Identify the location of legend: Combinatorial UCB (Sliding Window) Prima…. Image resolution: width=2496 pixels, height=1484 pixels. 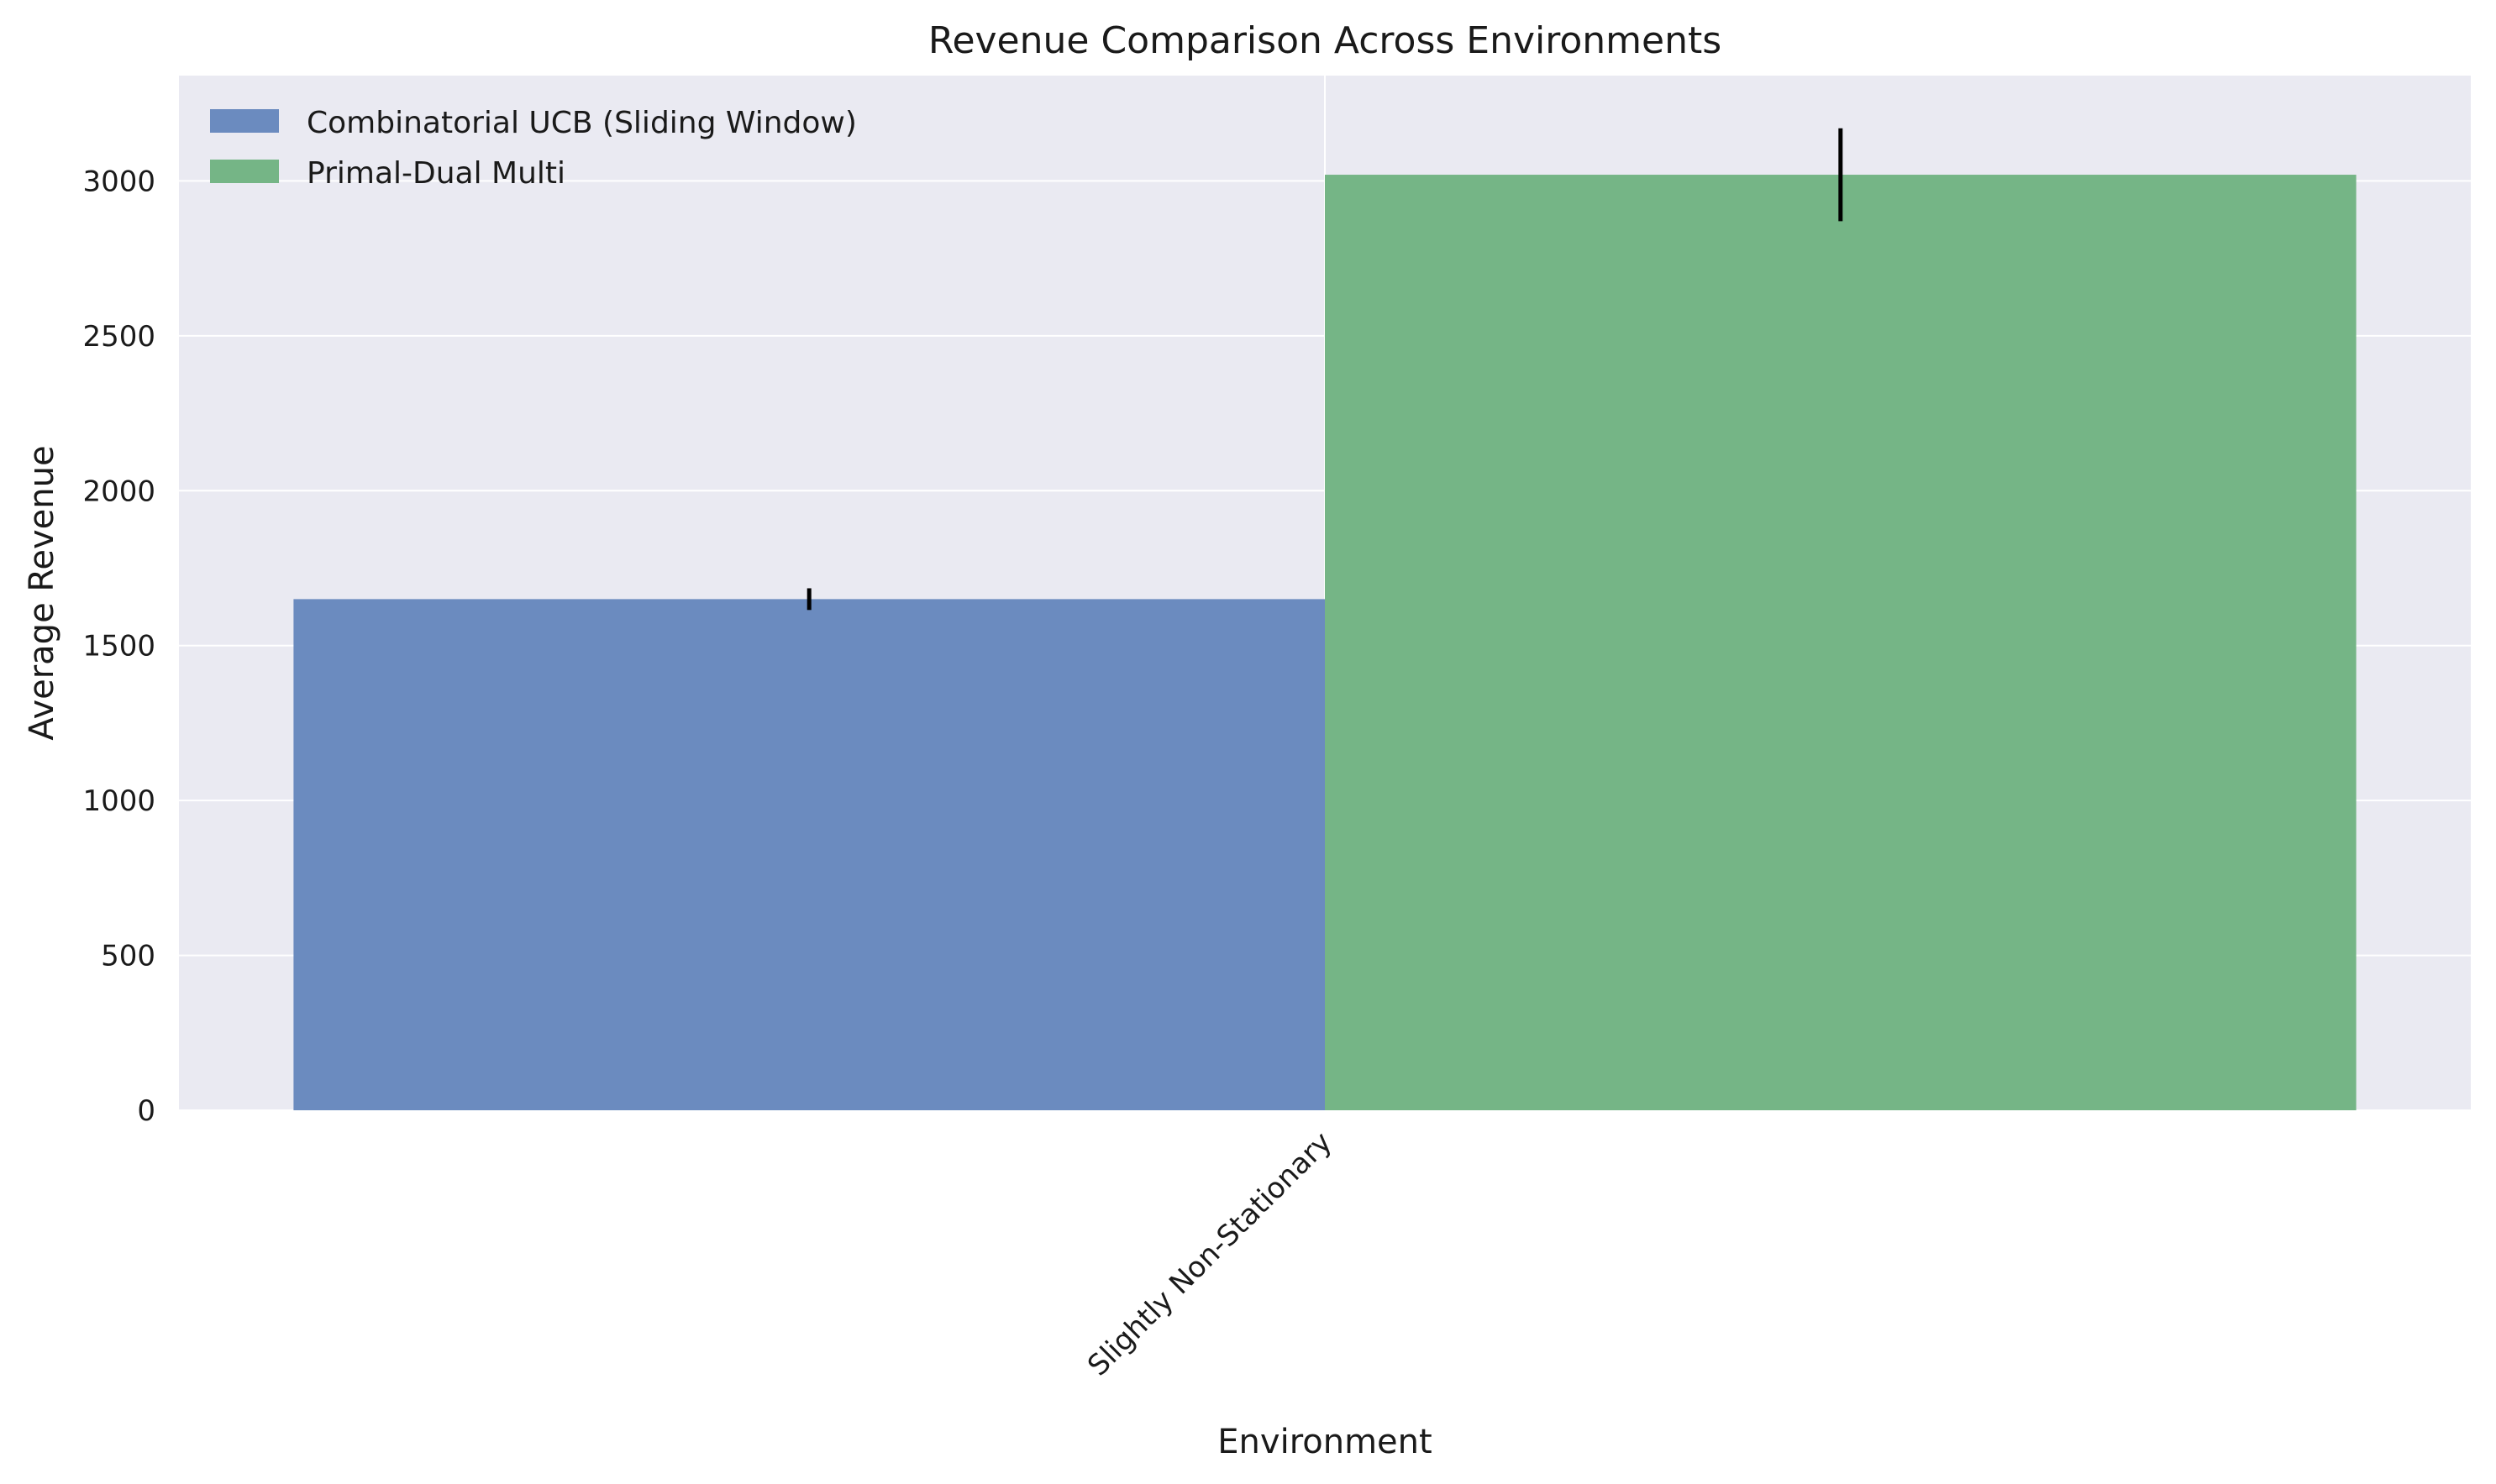
(534, 149).